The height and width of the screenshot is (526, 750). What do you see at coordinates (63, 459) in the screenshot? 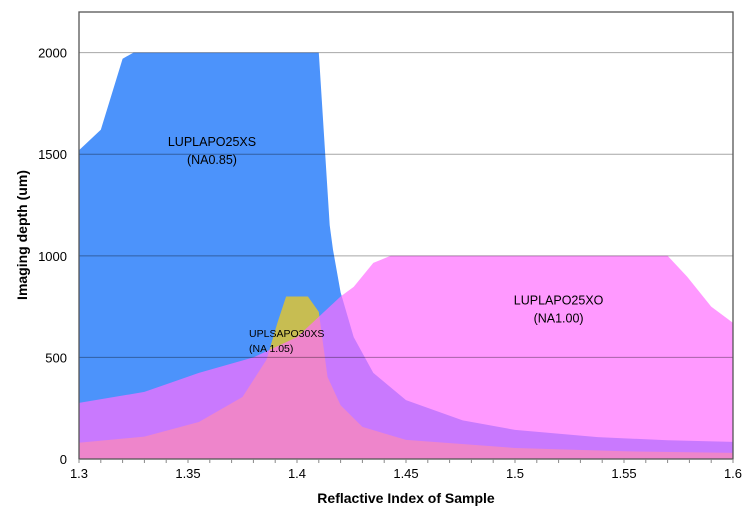
I see `y-tick-label: 0` at bounding box center [63, 459].